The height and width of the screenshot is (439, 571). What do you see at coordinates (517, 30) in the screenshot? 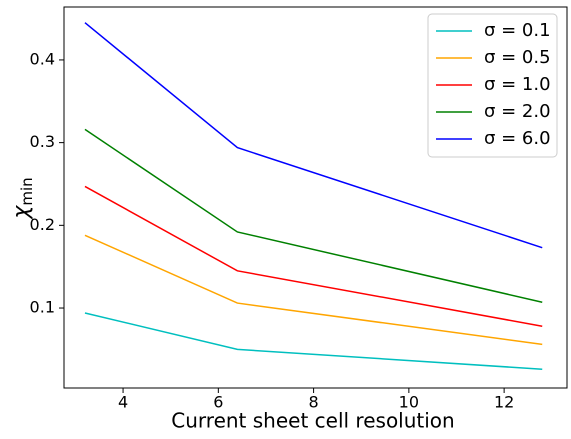
I see `legend-label: σ = 0.1` at bounding box center [517, 30].